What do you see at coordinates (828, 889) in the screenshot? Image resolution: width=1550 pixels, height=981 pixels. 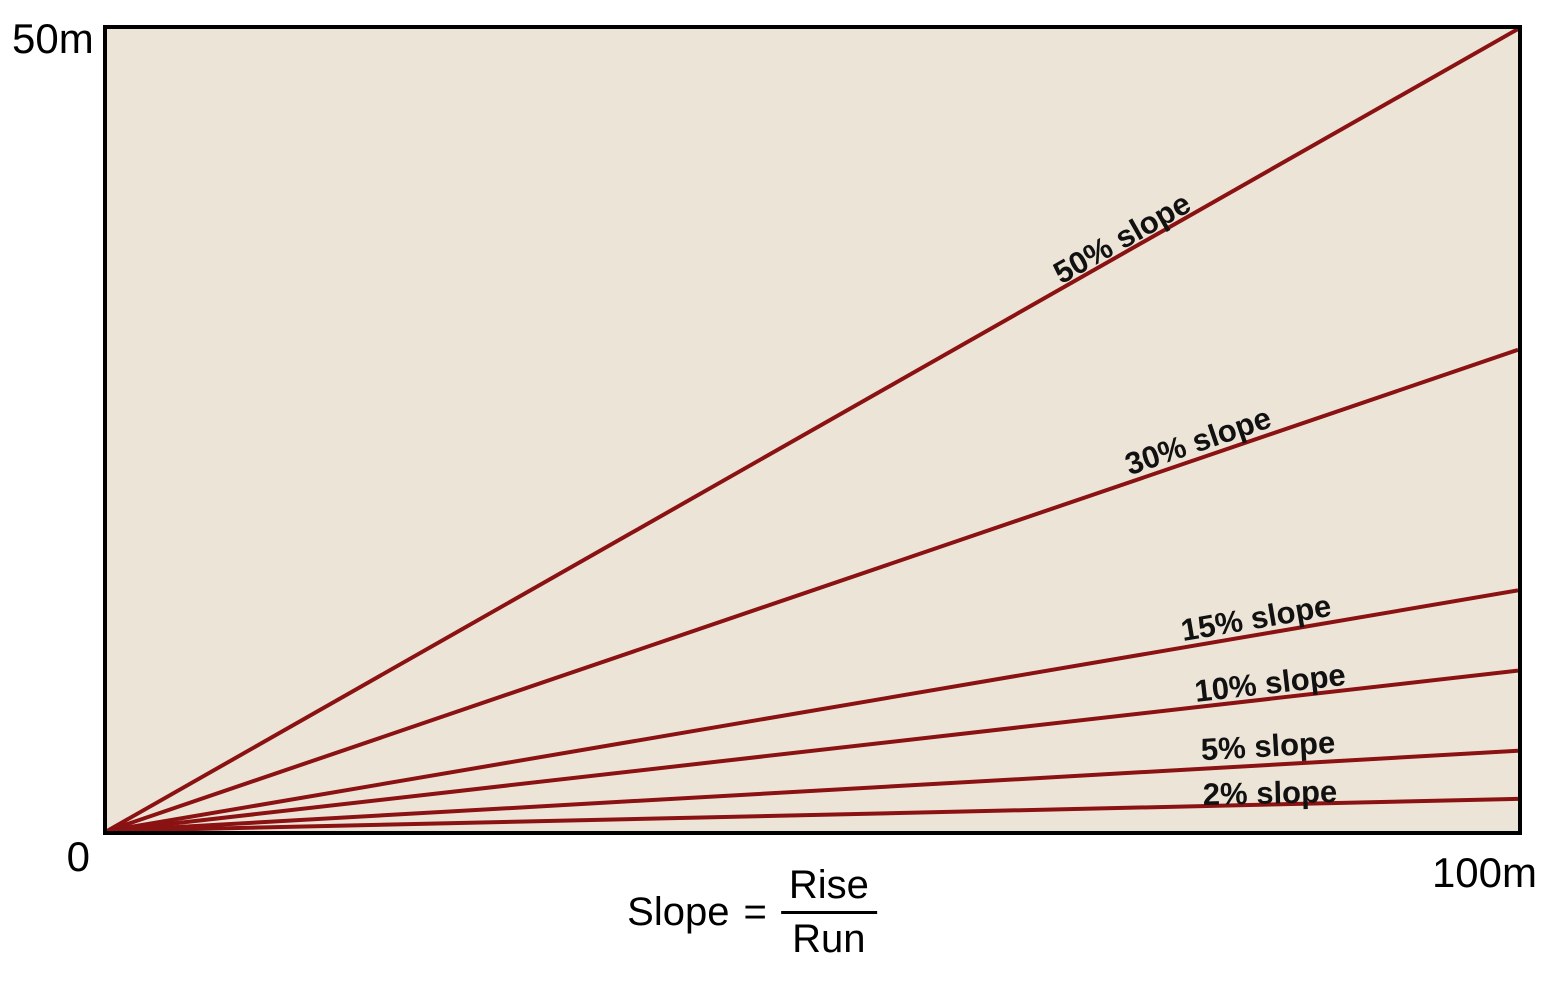 I see `formula-numerator: Rise` at bounding box center [828, 889].